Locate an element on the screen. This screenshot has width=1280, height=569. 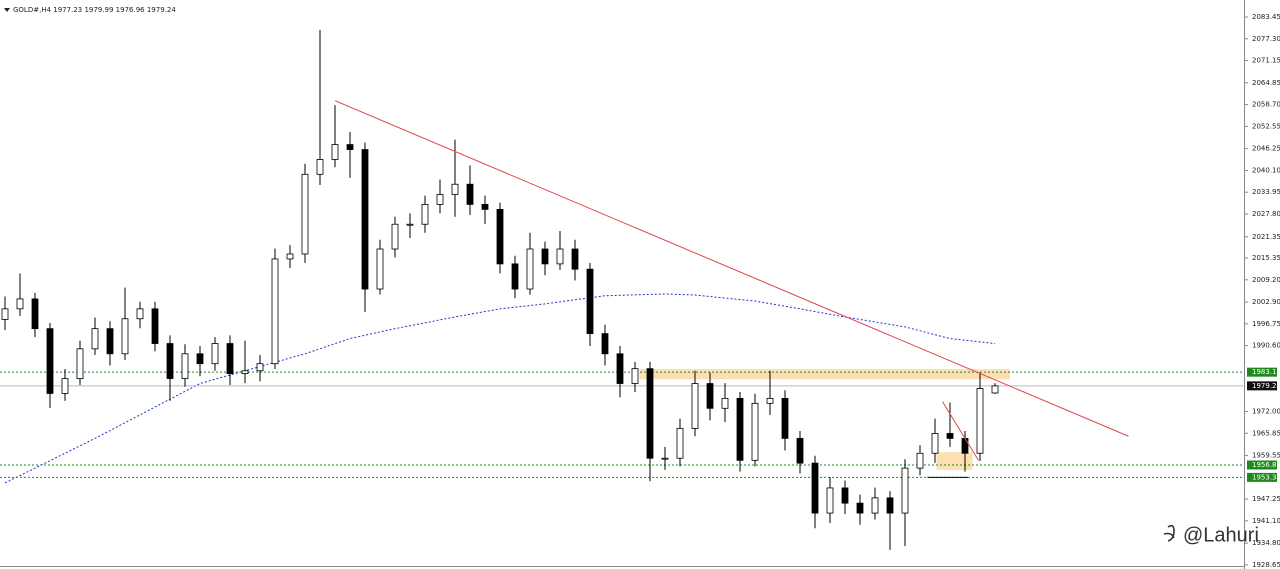
y-tick-label: 1928.65 is located at coordinates (1266, 565).